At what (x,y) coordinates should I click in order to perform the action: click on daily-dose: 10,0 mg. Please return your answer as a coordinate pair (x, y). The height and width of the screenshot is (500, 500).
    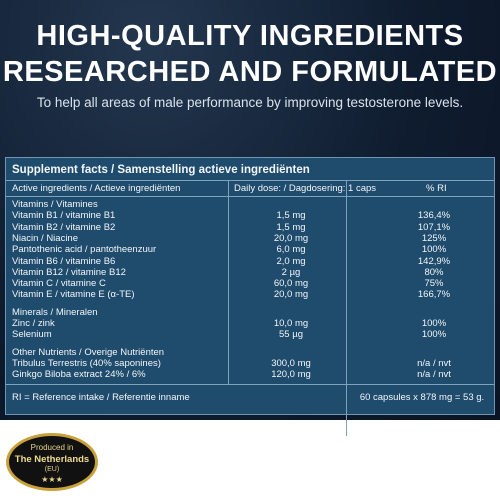
    Looking at the image, I should click on (291, 323).